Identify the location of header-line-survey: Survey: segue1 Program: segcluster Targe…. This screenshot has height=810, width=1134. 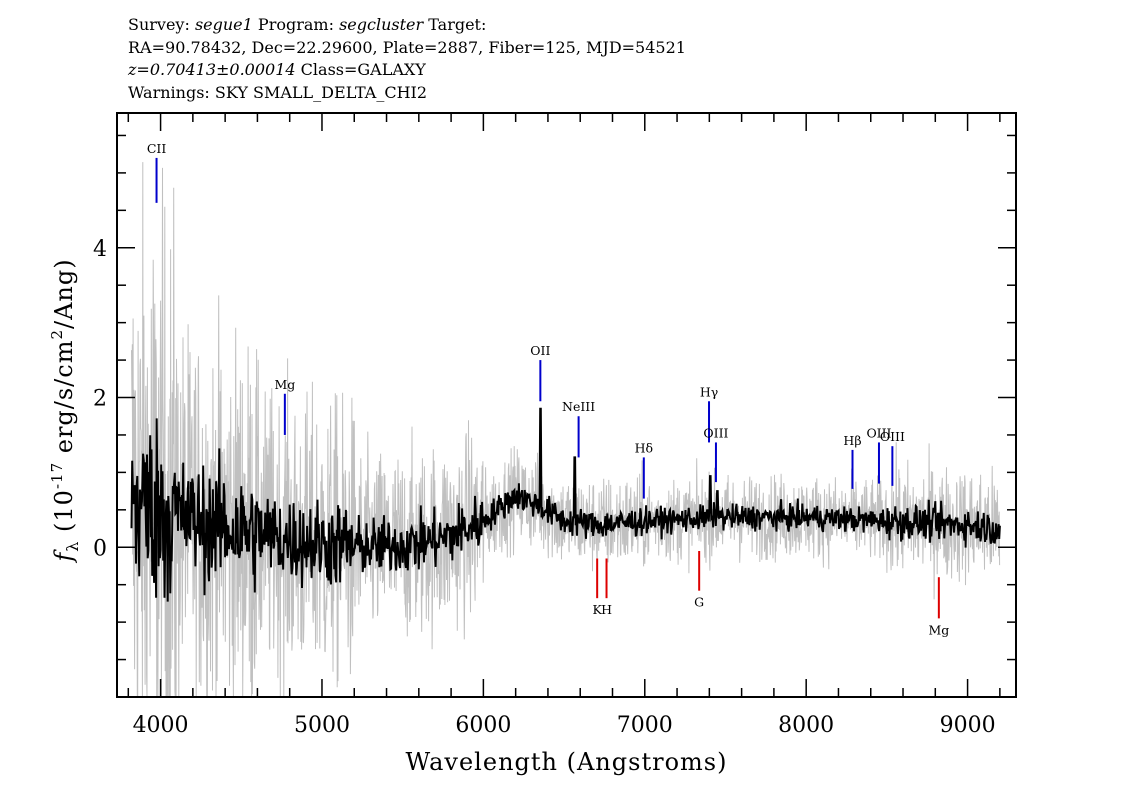
(407, 25).